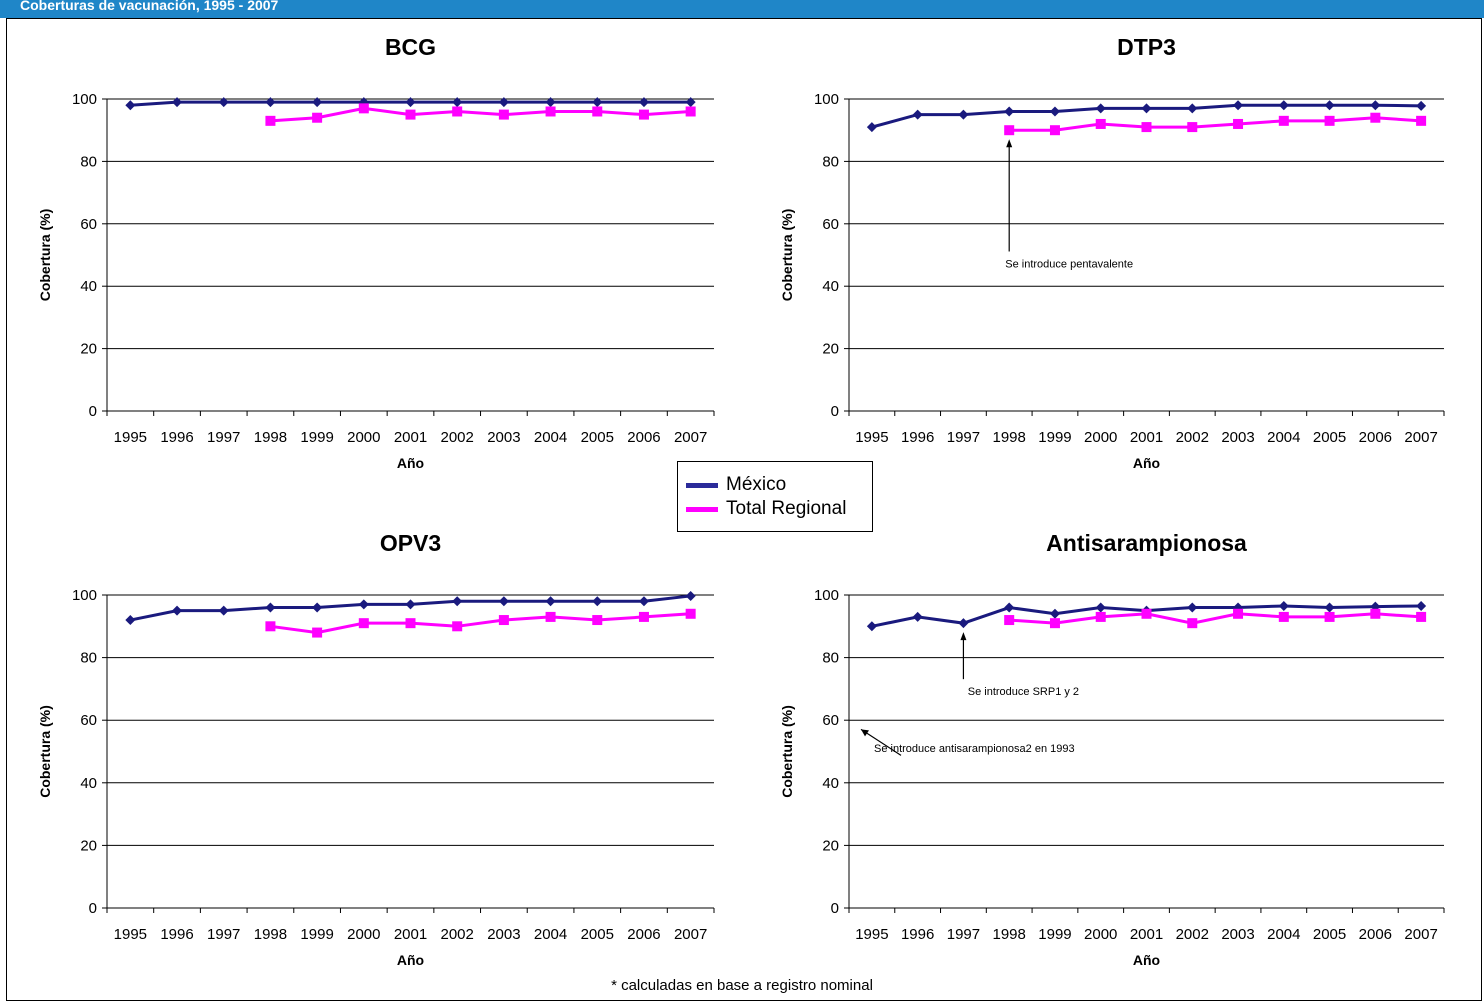  Describe the element at coordinates (702, 509) in the screenshot. I see `legend-swatch-total-regional` at that location.